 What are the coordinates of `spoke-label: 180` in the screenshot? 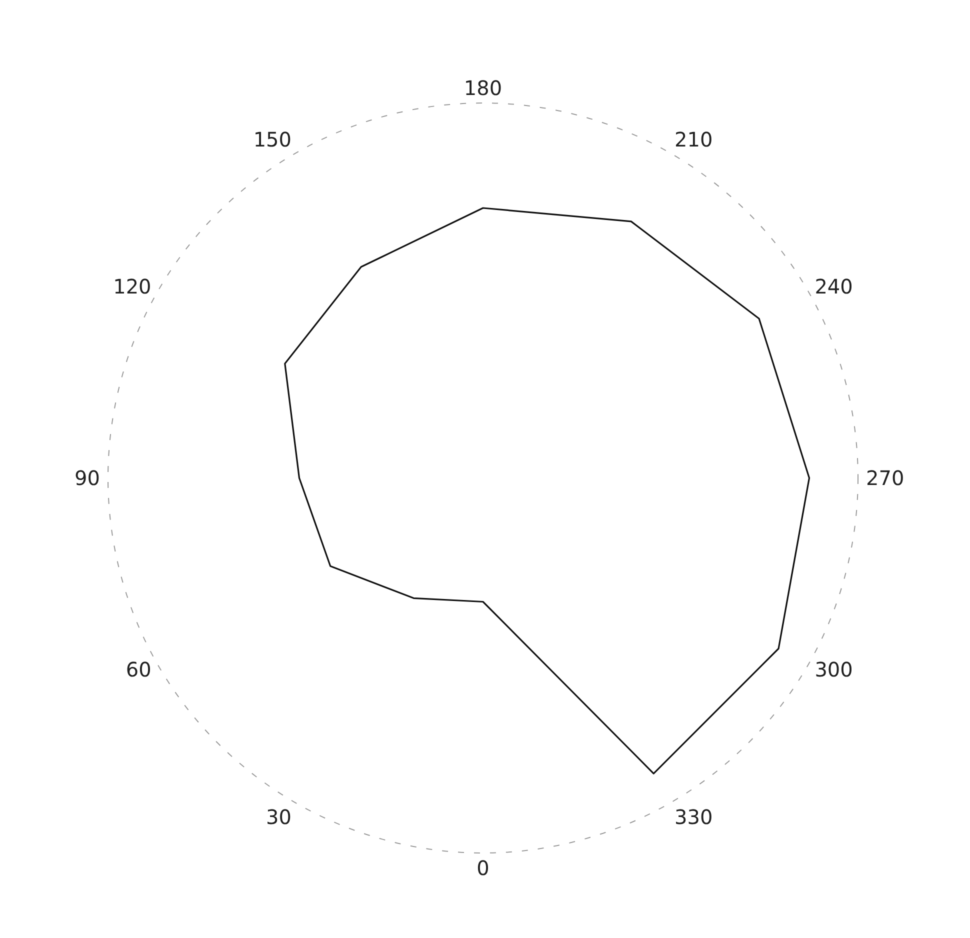 It's located at (483, 88).